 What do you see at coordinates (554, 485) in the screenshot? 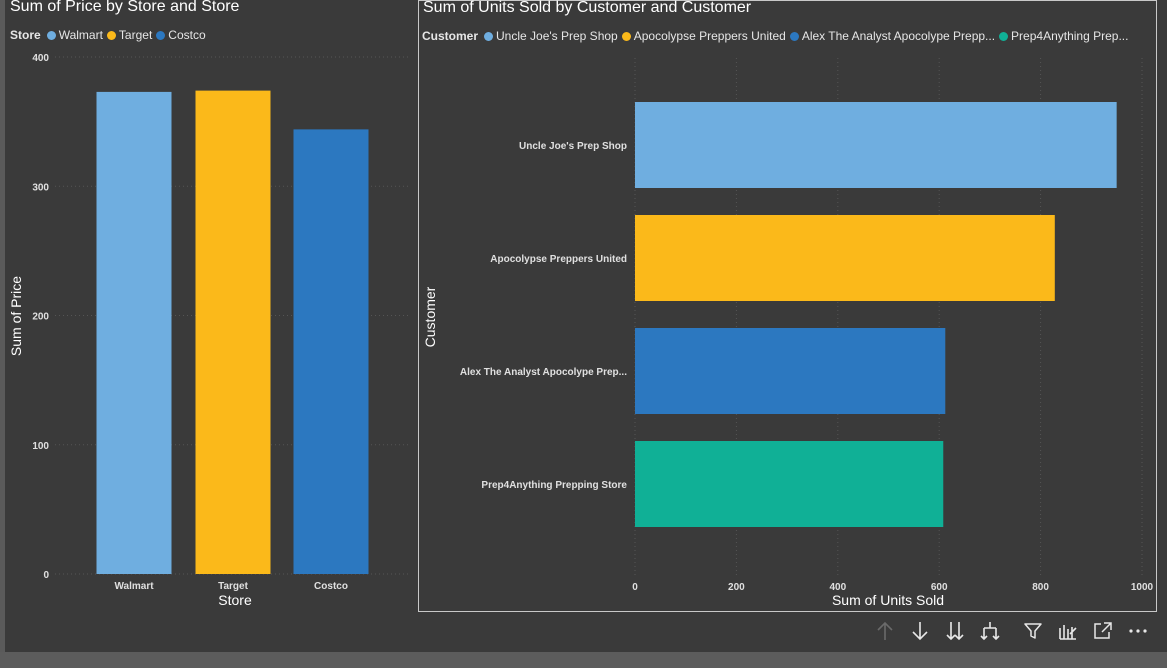
I see `y-tick-label: Prep4Anything Prepping Store` at bounding box center [554, 485].